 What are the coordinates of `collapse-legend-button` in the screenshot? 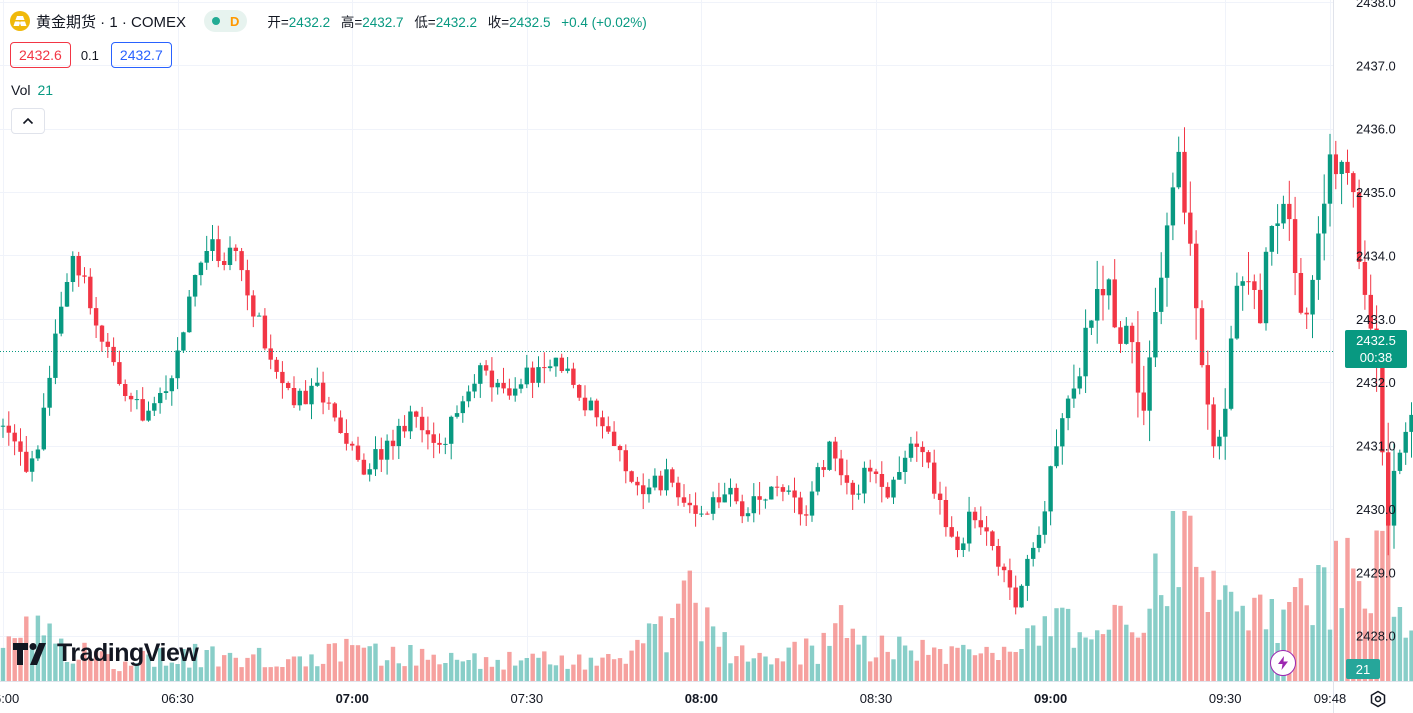 It's located at (28, 121).